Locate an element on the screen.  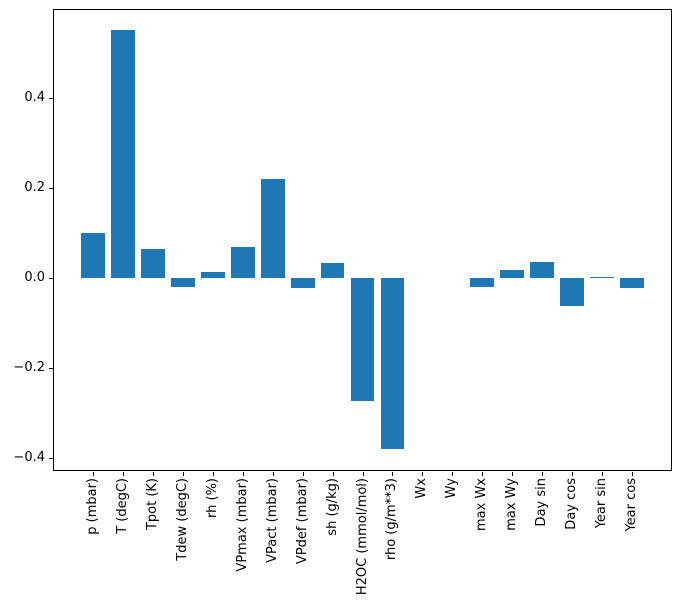
x-tick-label: VPact (mbar) is located at coordinates (272, 520).